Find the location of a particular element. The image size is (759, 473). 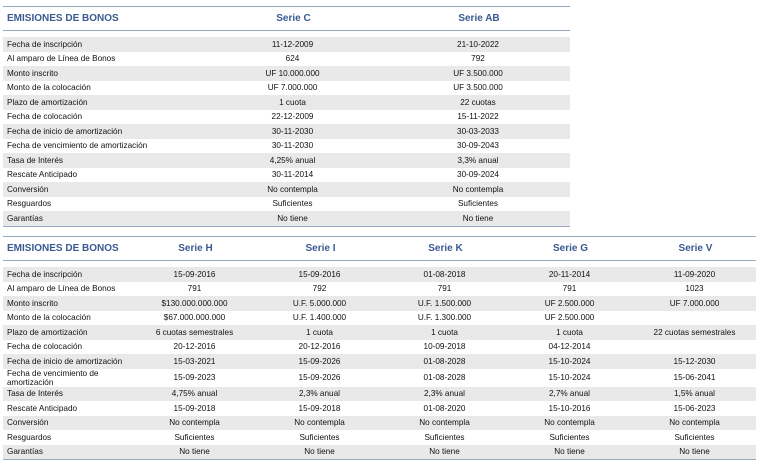

table-row: Tasa de Interés 4,25% anual 3,3% anual is located at coordinates (286, 160).